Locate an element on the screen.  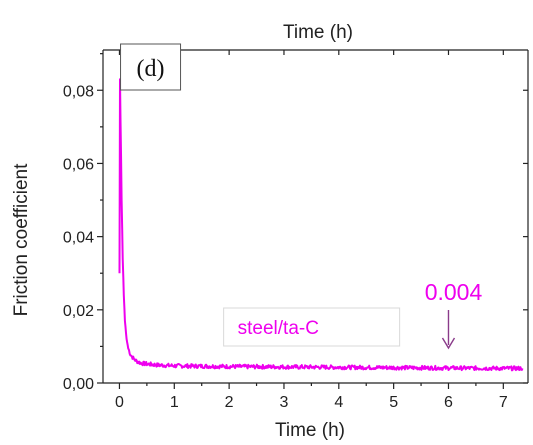
x-axis-title: Time (h) is located at coordinates (310, 430).